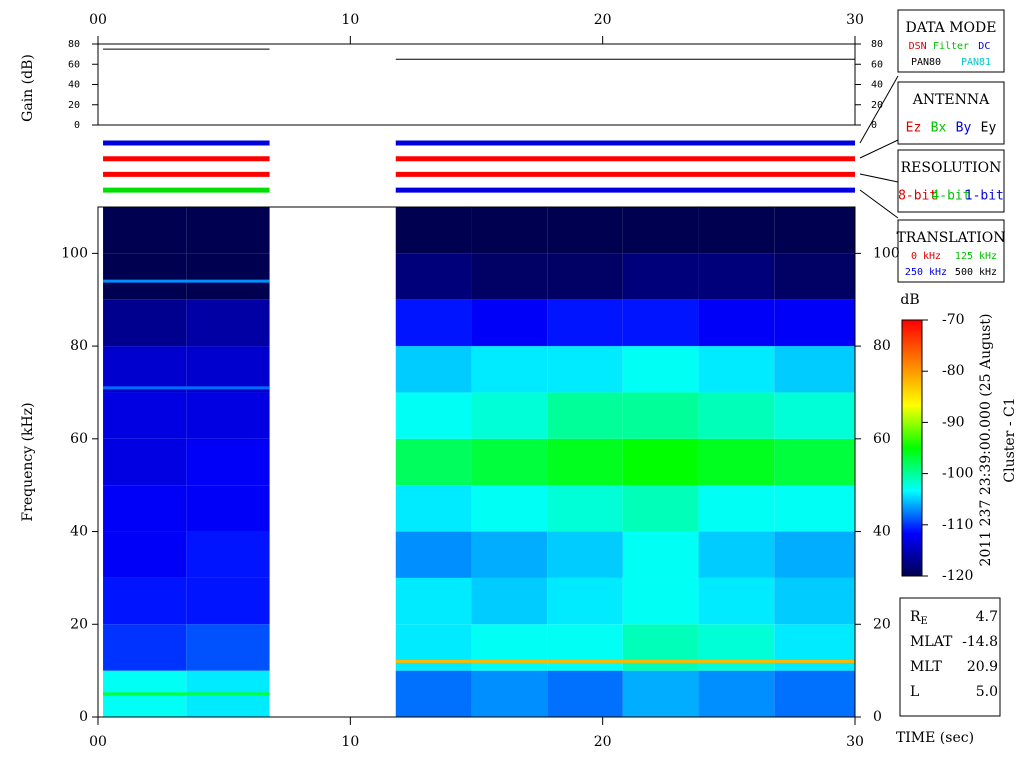  I want to click on colorbar-tick-label: -120, so click(957, 576).